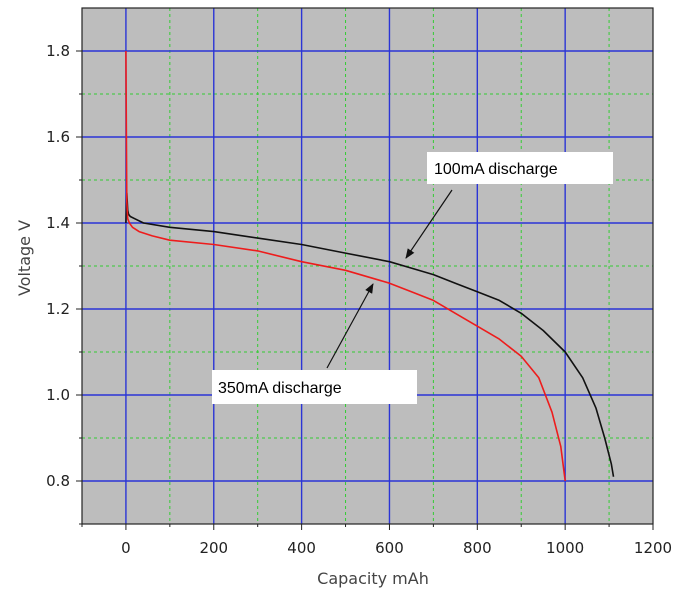 This screenshot has height=594, width=681. I want to click on y-tick-labels: 0.8 1.0 1.2 1.4 1.6 1.8, so click(58, 266).